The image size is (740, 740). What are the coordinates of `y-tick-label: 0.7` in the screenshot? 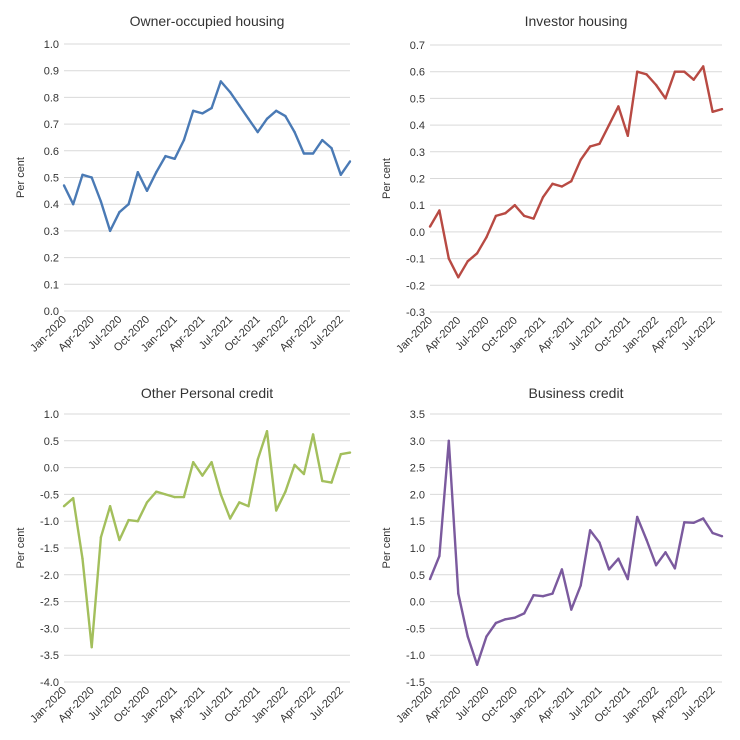 It's located at (417, 46).